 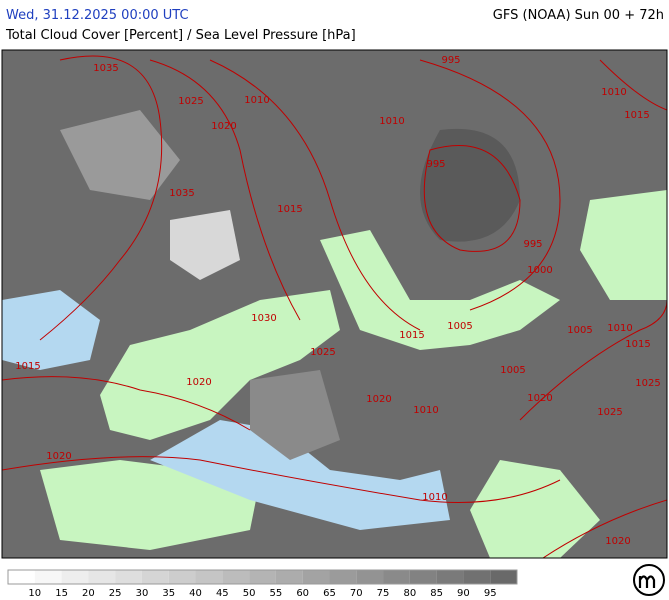 What do you see at coordinates (383, 593) in the screenshot?
I see `colorbar-label: 75` at bounding box center [383, 593].